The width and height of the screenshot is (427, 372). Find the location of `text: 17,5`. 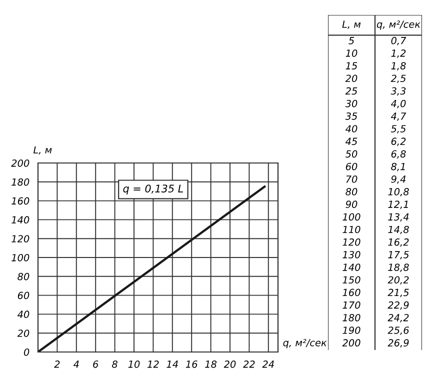

text: 17,5 is located at coordinates (398, 255).